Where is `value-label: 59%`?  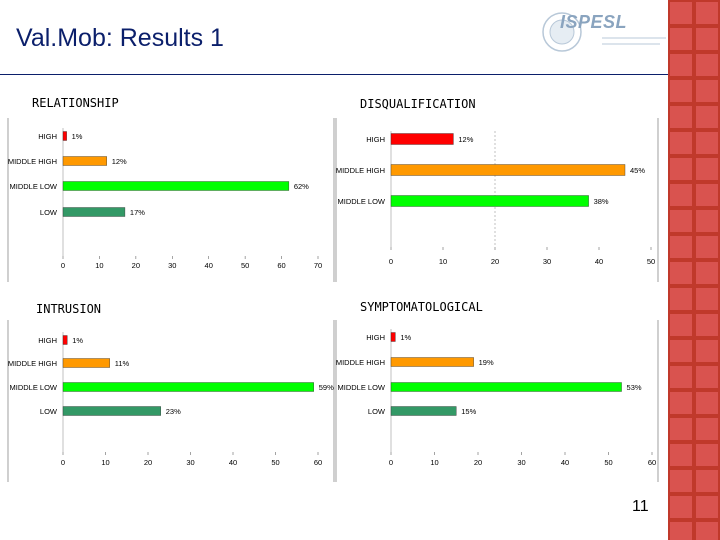
value-label: 59% is located at coordinates (326, 387).